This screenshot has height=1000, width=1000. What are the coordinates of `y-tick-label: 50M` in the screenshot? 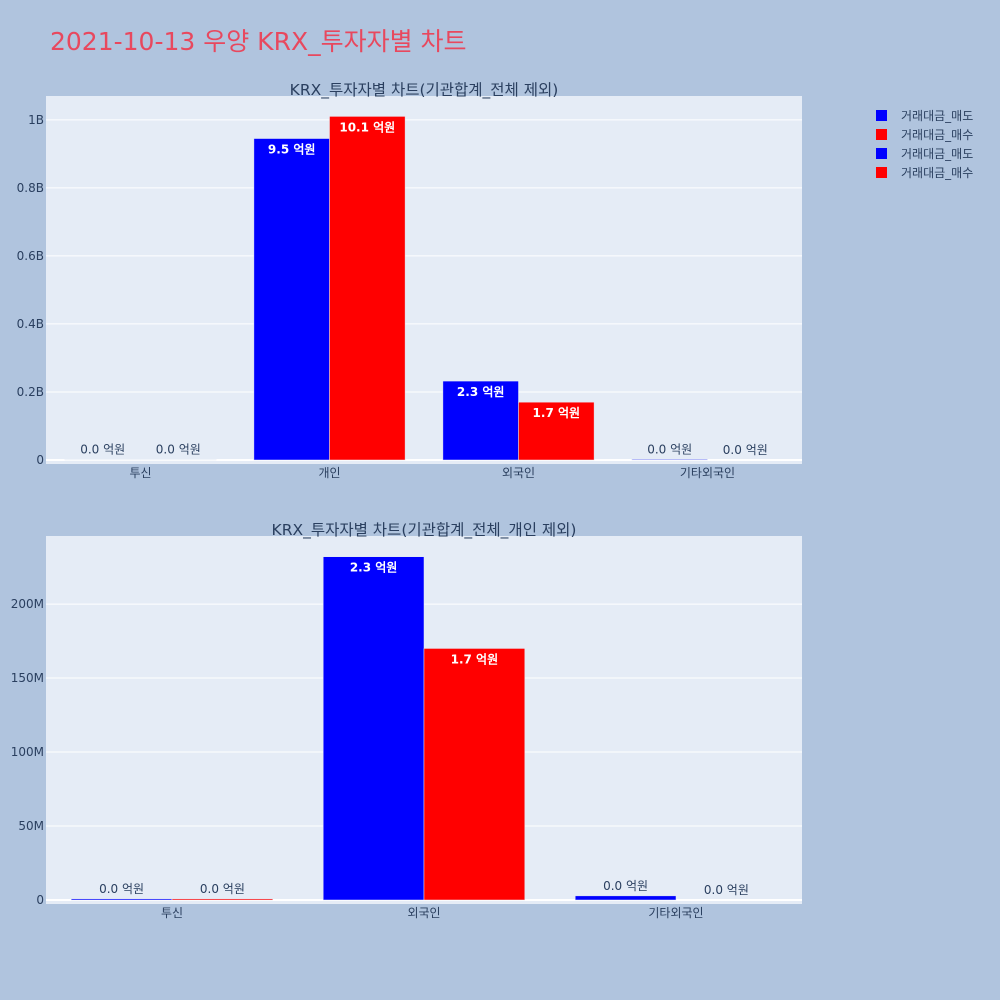 It's located at (31, 826).